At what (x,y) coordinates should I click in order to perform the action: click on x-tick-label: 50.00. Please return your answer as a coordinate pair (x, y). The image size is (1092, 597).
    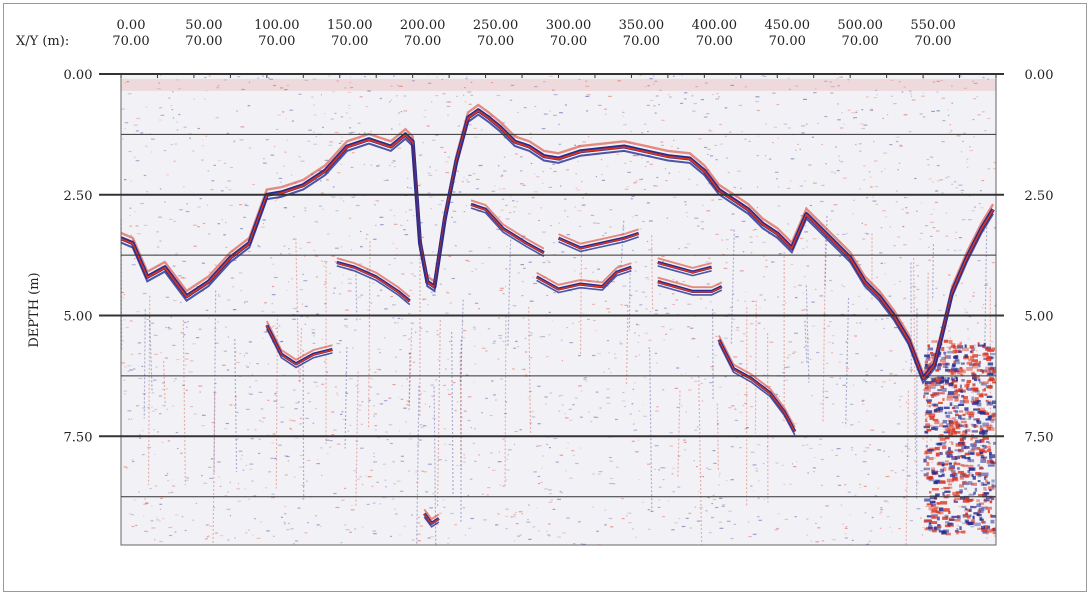
    Looking at the image, I should click on (203, 25).